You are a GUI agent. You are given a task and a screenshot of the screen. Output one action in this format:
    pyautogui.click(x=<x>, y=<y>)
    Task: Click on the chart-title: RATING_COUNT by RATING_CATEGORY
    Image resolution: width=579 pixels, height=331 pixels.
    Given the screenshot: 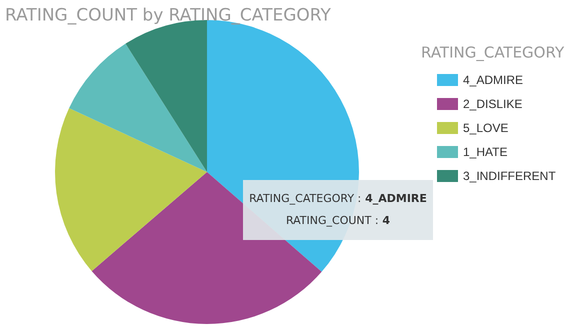 What is the action you would take?
    pyautogui.click(x=168, y=16)
    